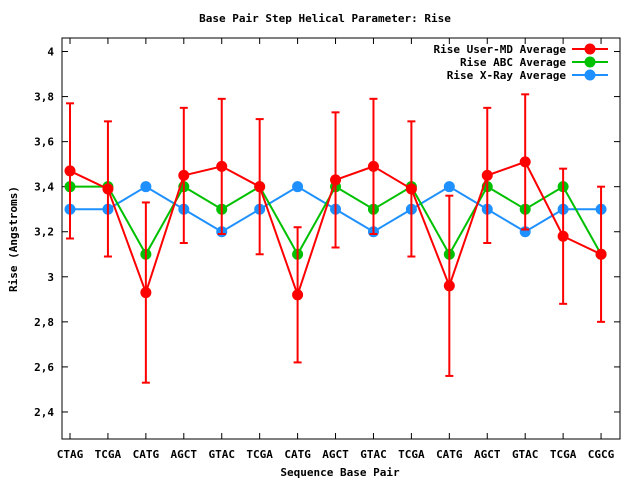  Describe the element at coordinates (44, 97) in the screenshot. I see `y-tick-label: 3,8` at that location.